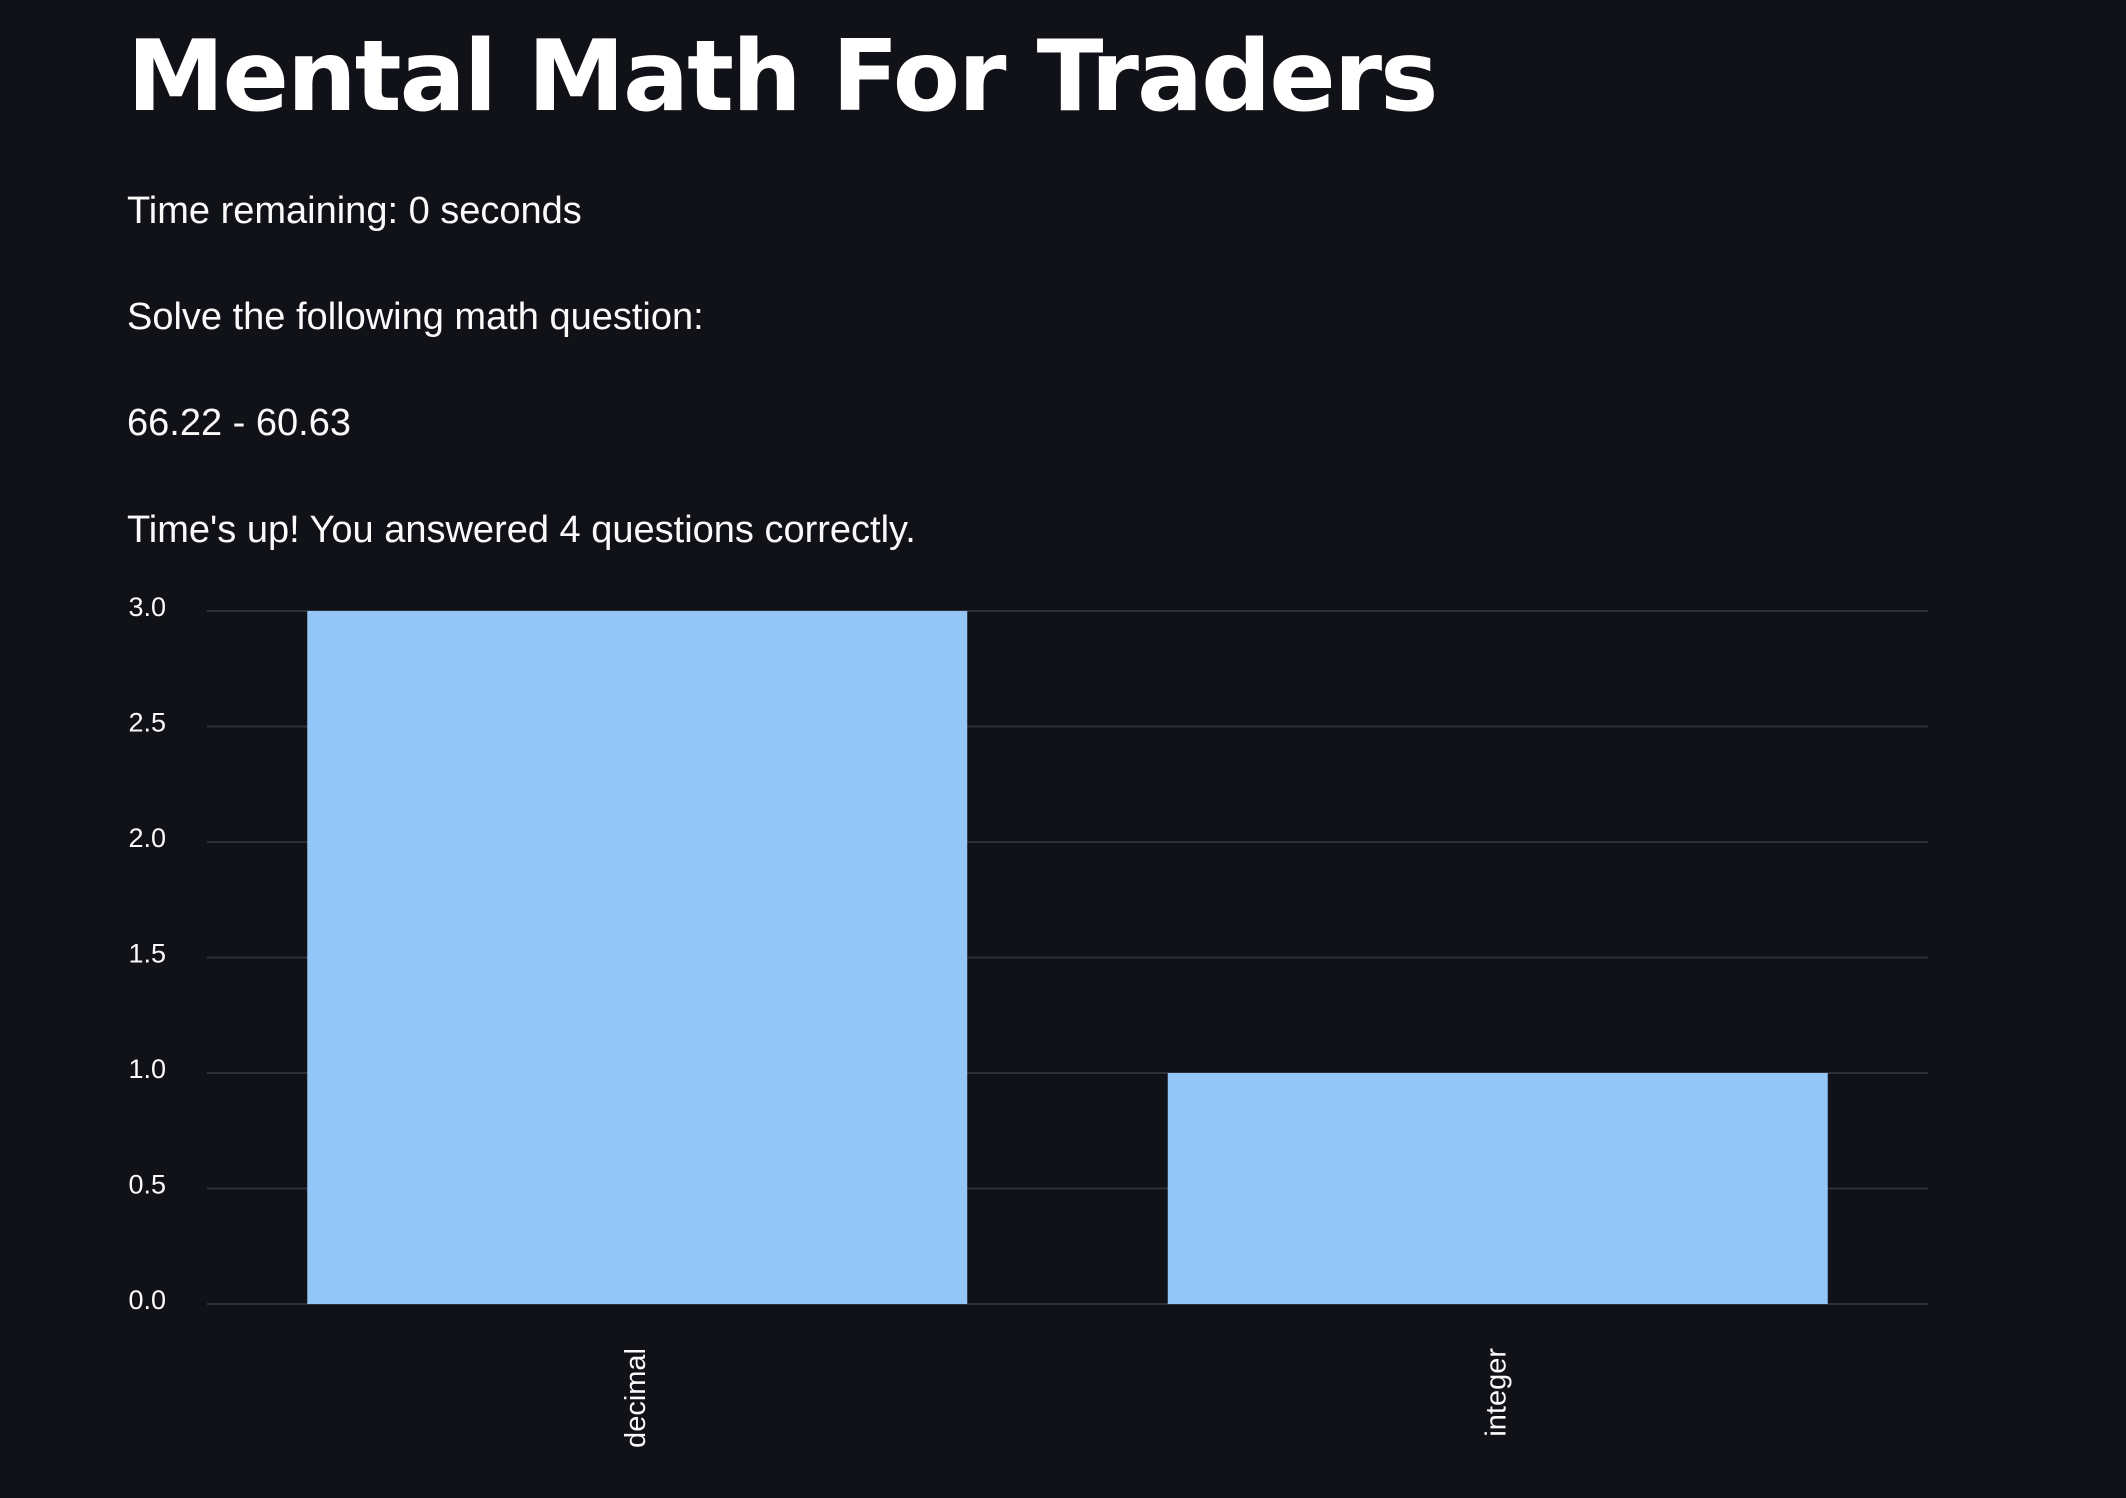  I want to click on x-axis-labels: decimal integer, so click(1066, 1398).